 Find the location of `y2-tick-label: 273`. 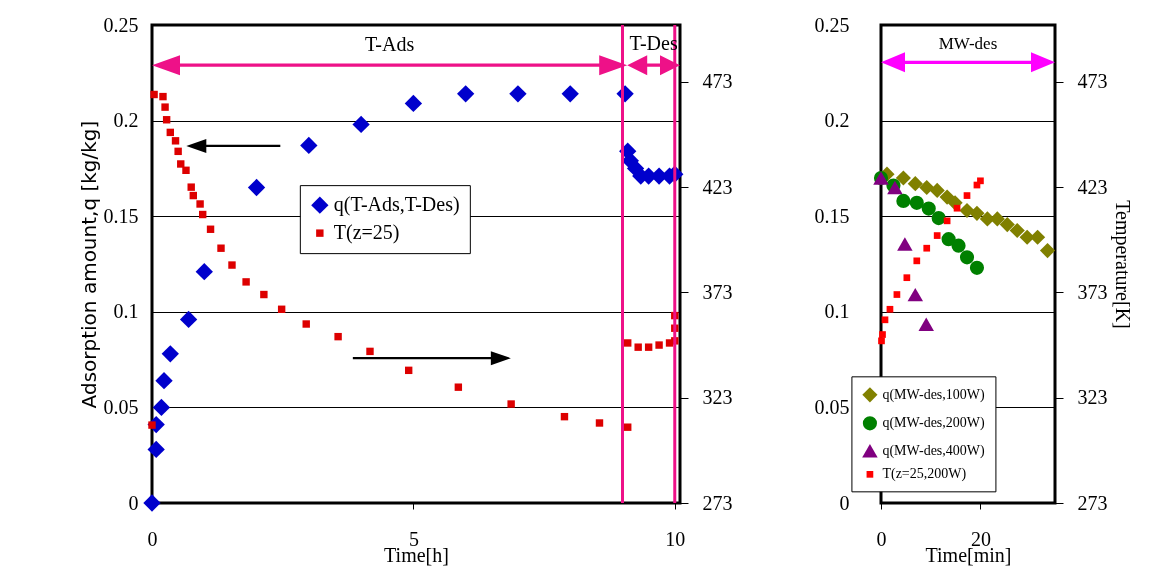

y2-tick-label: 273 is located at coordinates (717, 502).